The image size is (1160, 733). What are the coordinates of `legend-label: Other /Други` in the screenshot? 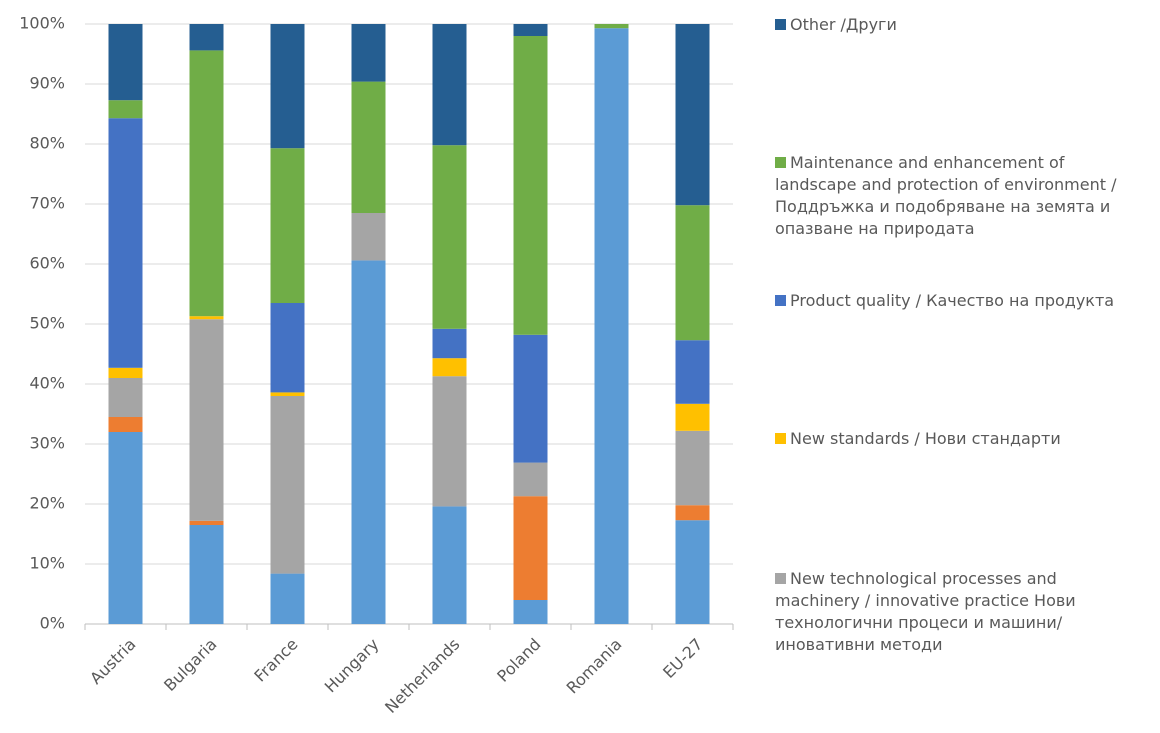 It's located at (843, 24).